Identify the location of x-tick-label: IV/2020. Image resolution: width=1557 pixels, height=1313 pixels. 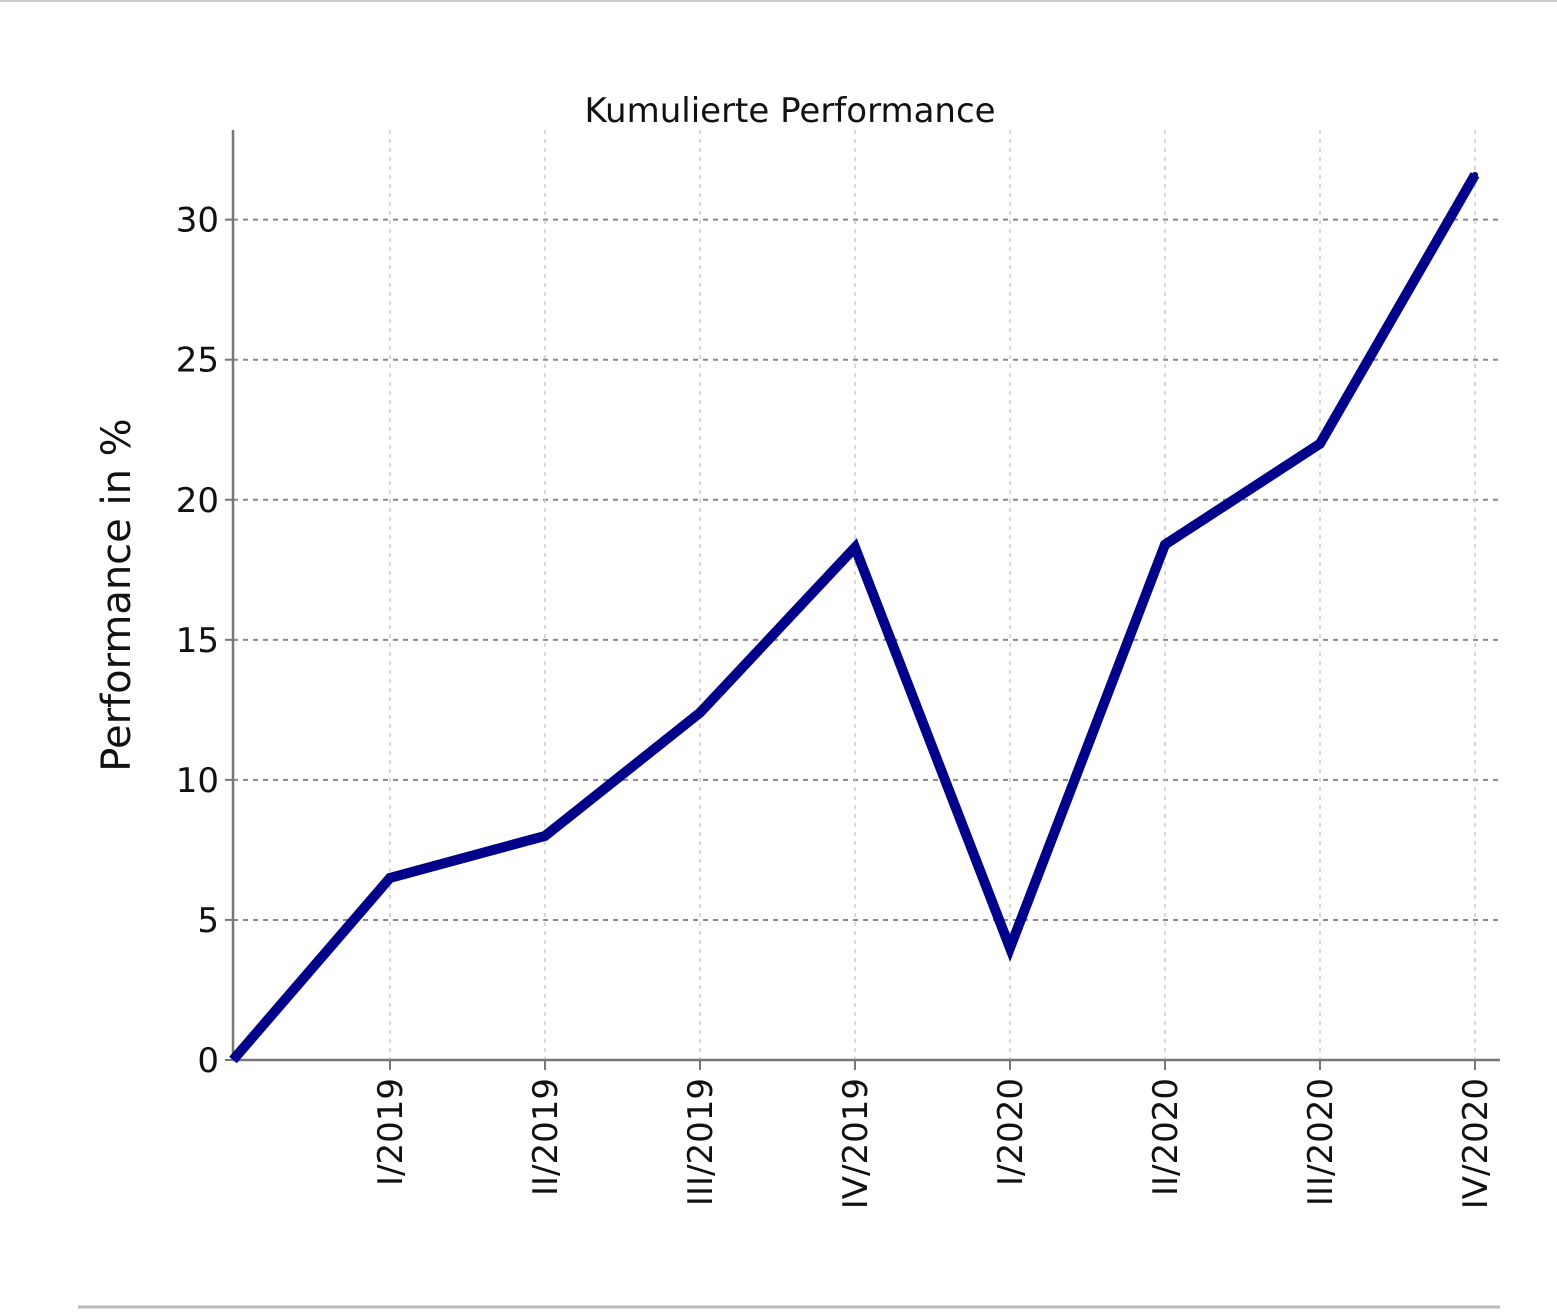
(1476, 1143).